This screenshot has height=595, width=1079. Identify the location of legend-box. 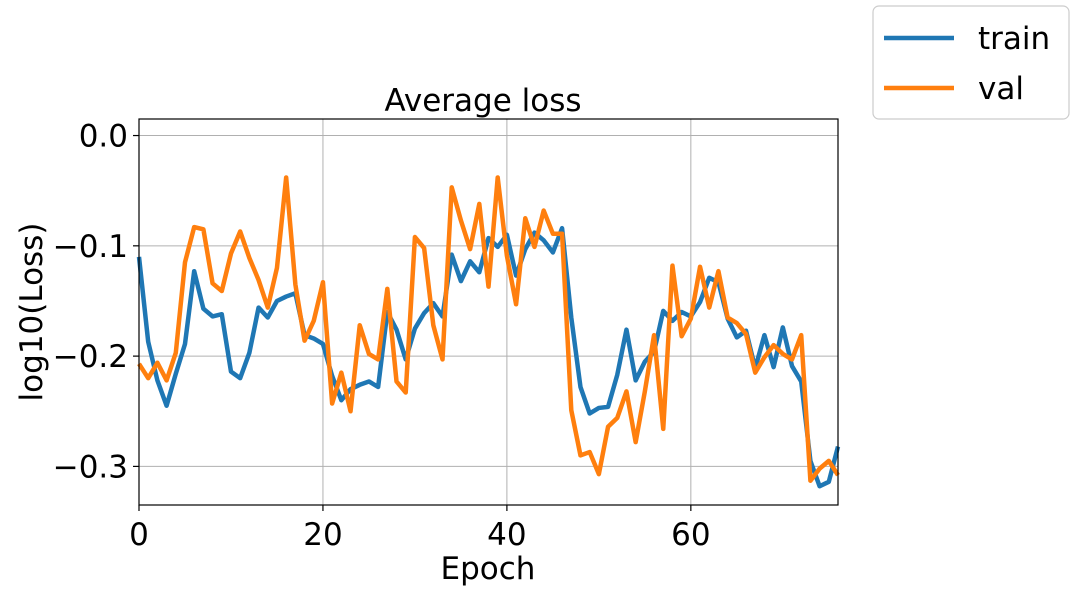
(971, 62).